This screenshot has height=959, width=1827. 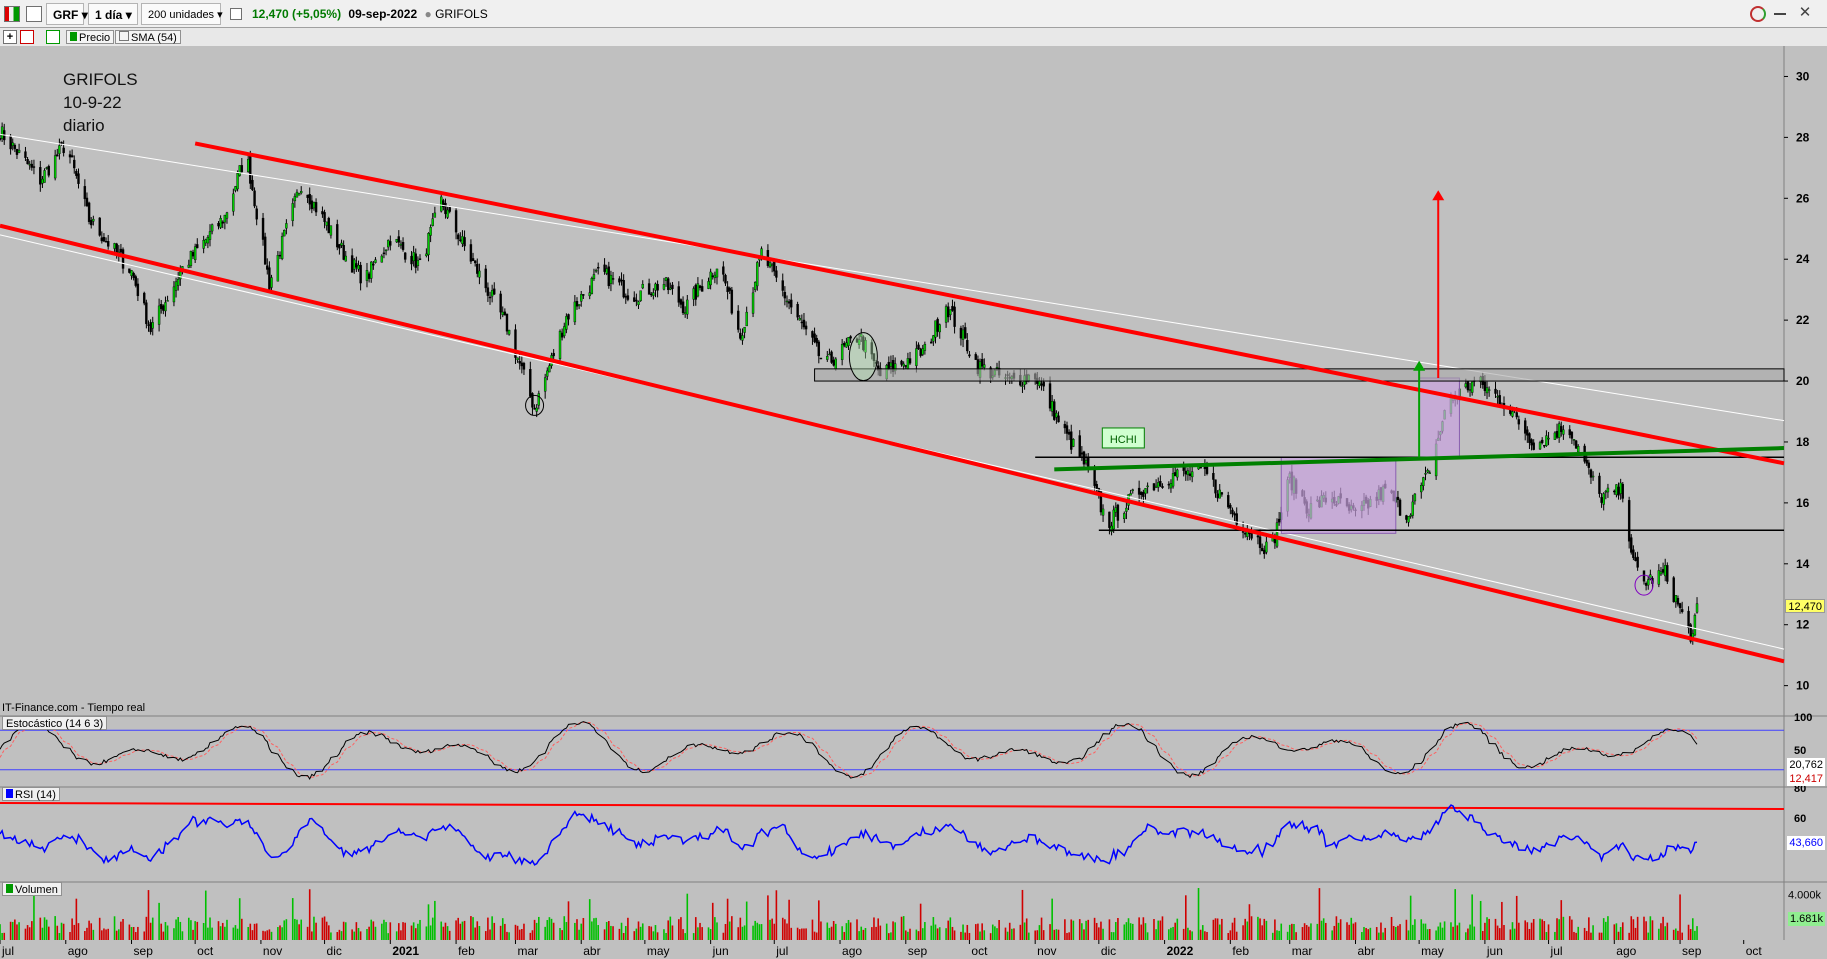 What do you see at coordinates (34, 14) in the screenshot?
I see `settings-icon` at bounding box center [34, 14].